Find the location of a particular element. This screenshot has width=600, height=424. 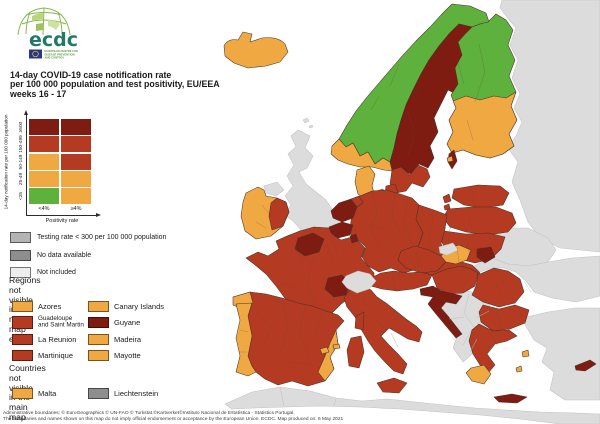

map-region-north-africa is located at coordinates (412, 405).